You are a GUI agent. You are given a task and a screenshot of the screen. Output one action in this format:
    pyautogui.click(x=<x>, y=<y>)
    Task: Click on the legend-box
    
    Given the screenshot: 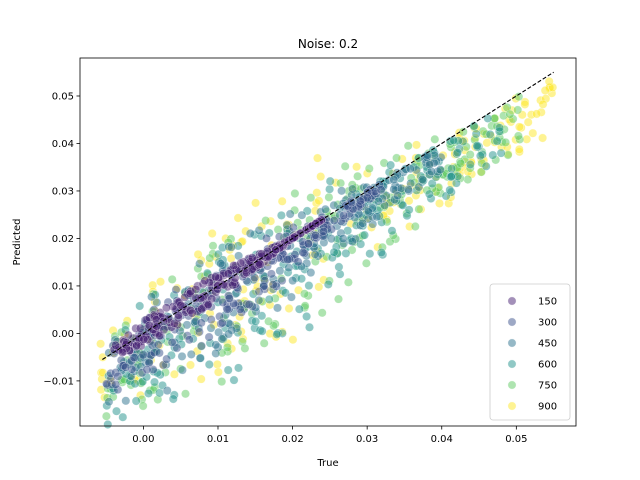 What is the action you would take?
    pyautogui.click(x=530, y=352)
    